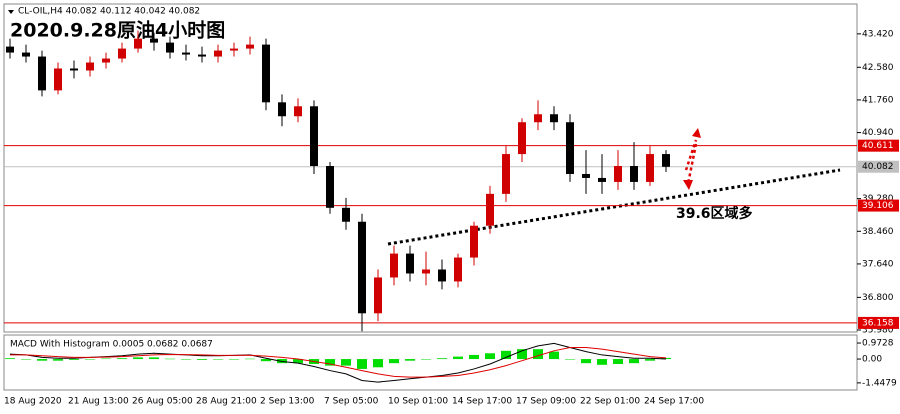  Describe the element at coordinates (546, 402) in the screenshot. I see `x-tick-label: 17 Sep 09:00` at that location.